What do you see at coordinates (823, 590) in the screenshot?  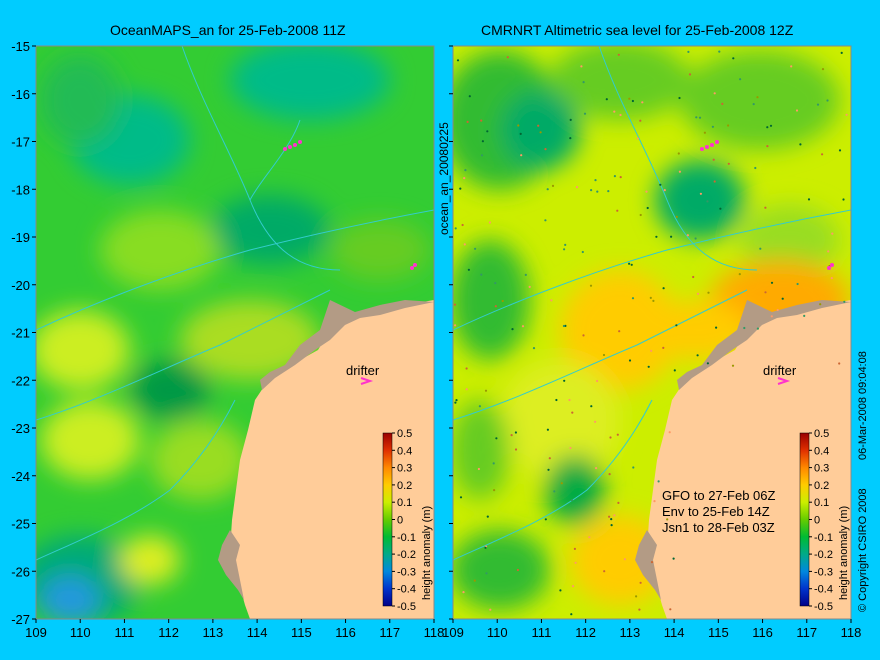 I see `right-cbar-tick-label: -0.4` at bounding box center [823, 590].